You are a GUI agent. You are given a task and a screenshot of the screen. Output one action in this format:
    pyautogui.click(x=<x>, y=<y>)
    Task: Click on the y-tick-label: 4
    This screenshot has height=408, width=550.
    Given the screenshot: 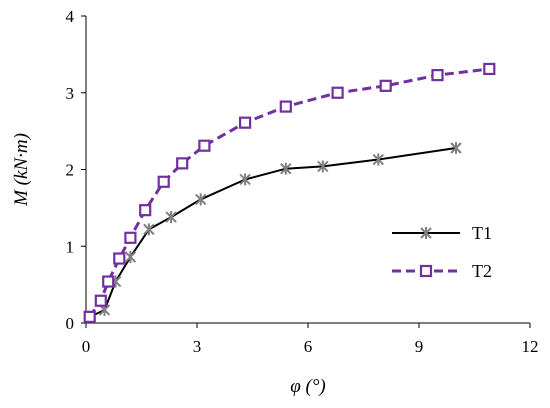 What is the action you would take?
    pyautogui.click(x=70, y=16)
    